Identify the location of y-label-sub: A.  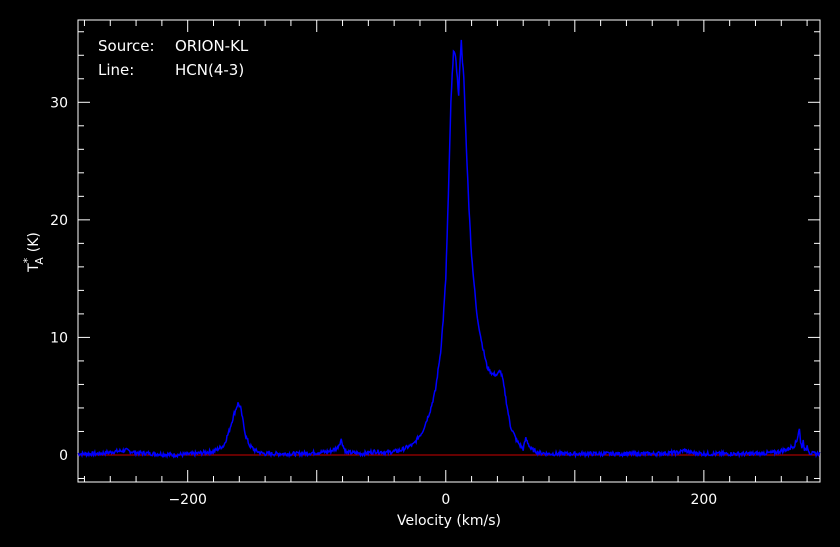
(39, 261).